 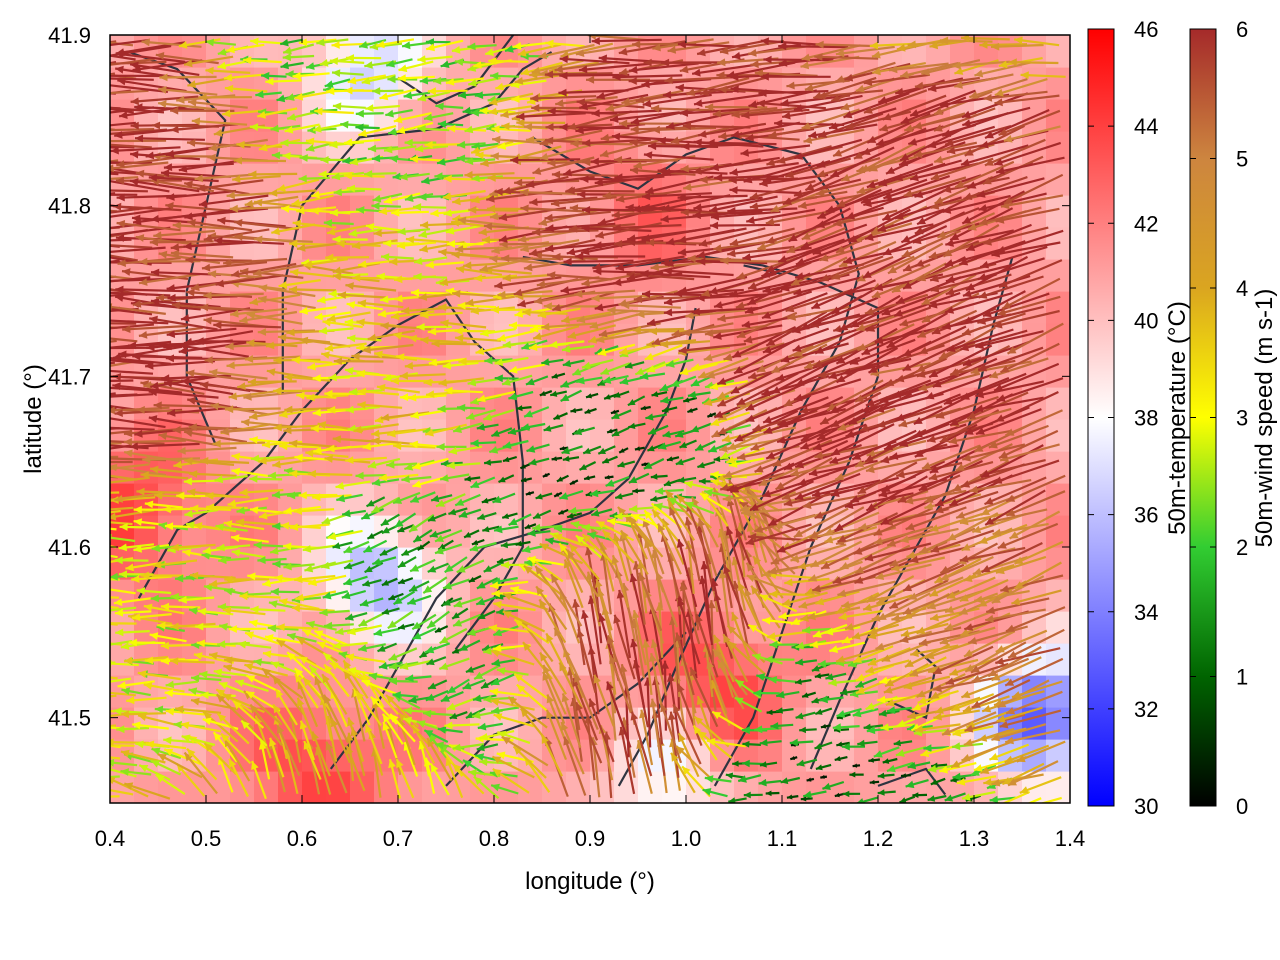 I want to click on x-tick-label: 1.2, so click(x=878, y=838).